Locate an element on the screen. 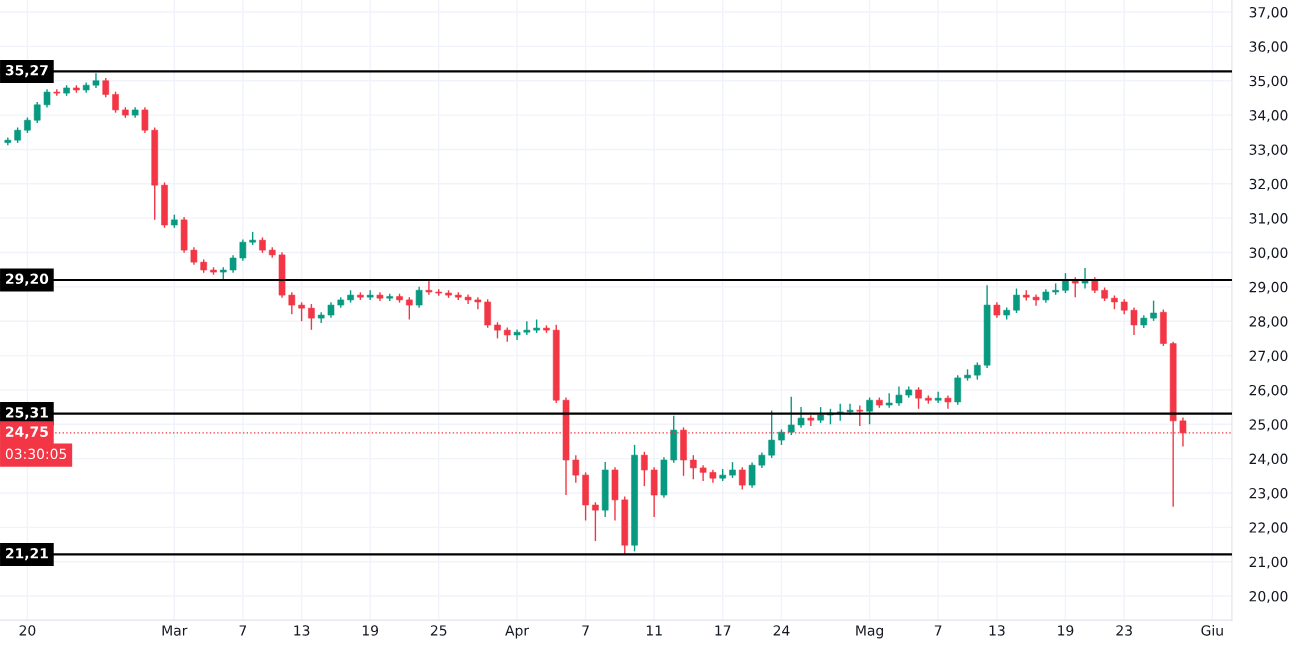  y-tick-label: 28,00 is located at coordinates (1268, 322).